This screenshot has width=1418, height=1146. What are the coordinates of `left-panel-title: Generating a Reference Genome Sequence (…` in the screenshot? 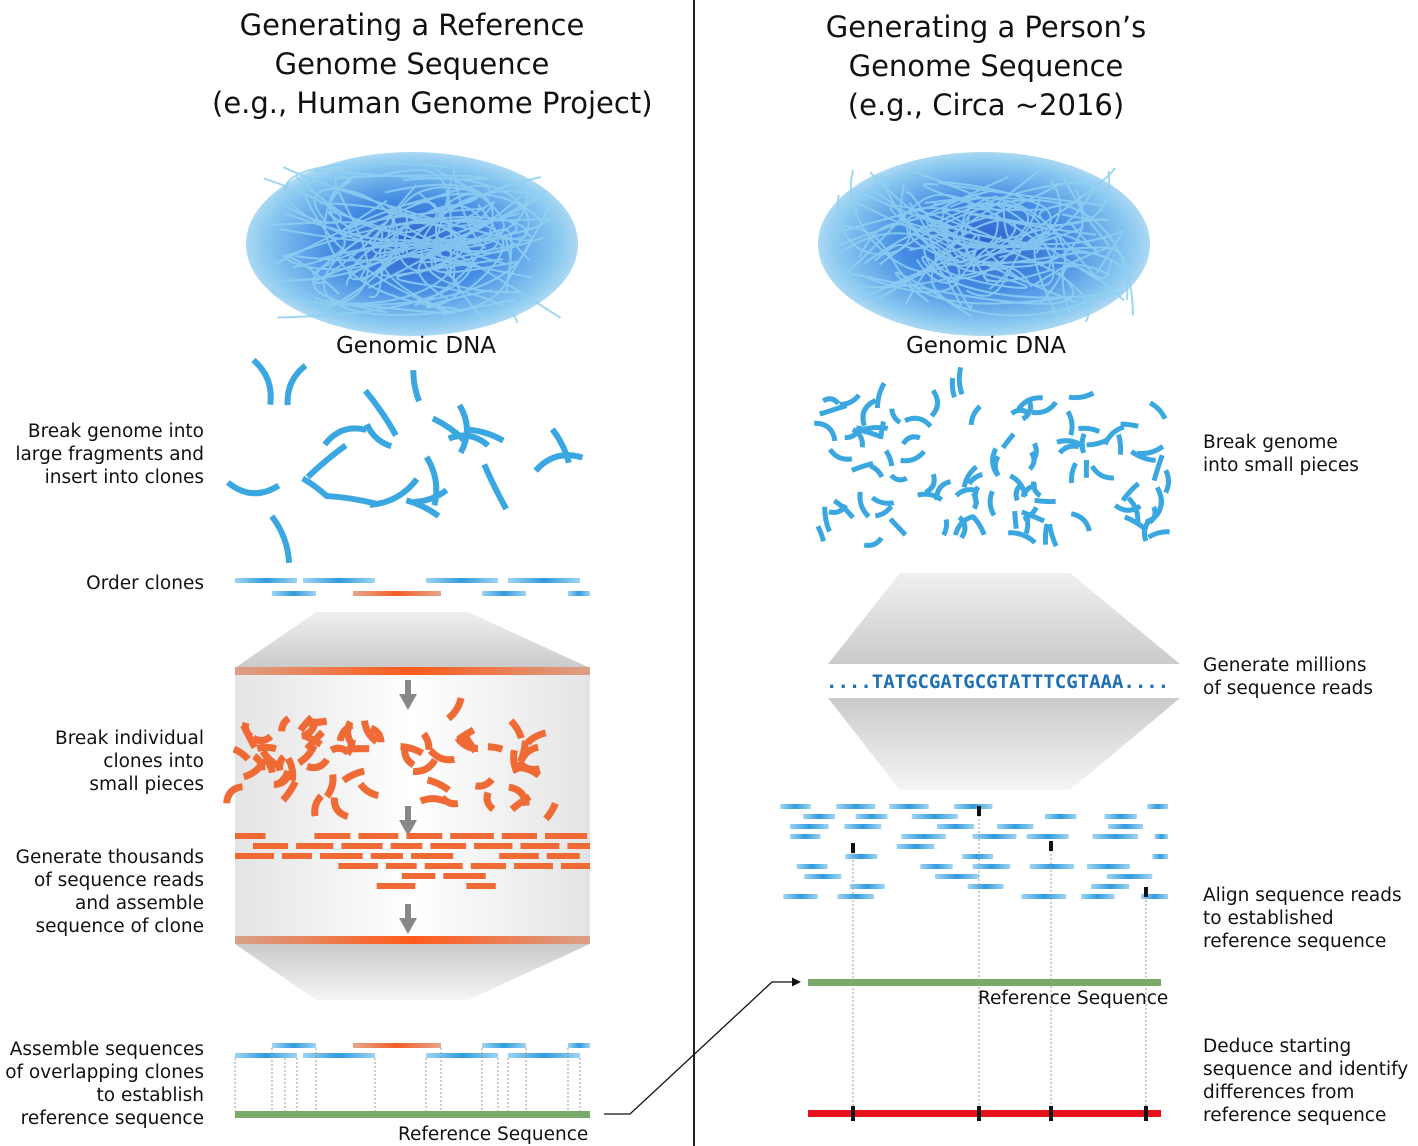 It's located at (432, 64).